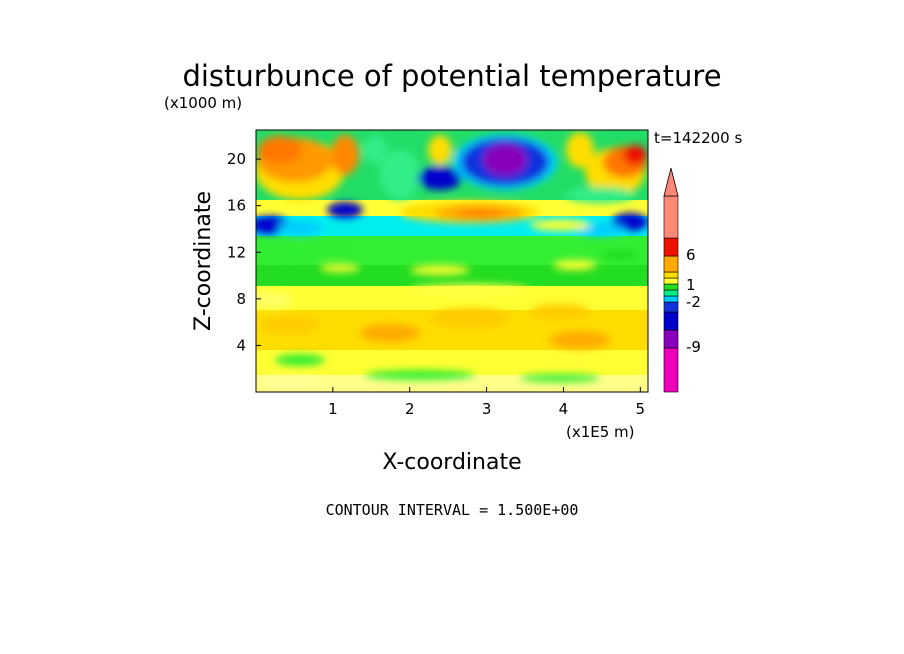 The width and height of the screenshot is (904, 654). Describe the element at coordinates (451, 462) in the screenshot. I see `x-axis-label: X-coordinate` at that location.